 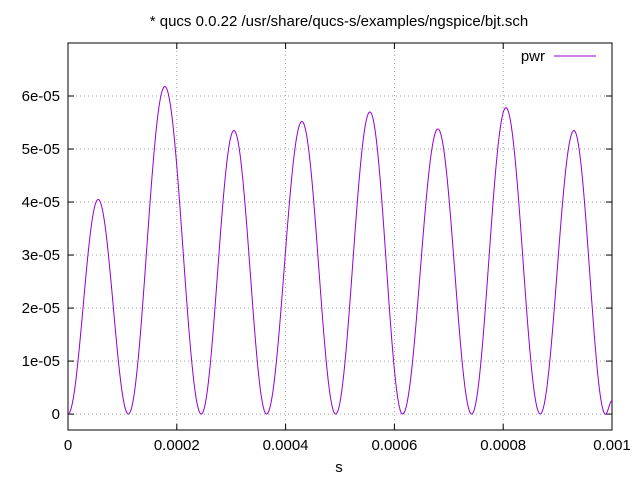 I want to click on y-tick-label: 1e-05, so click(x=41, y=361).